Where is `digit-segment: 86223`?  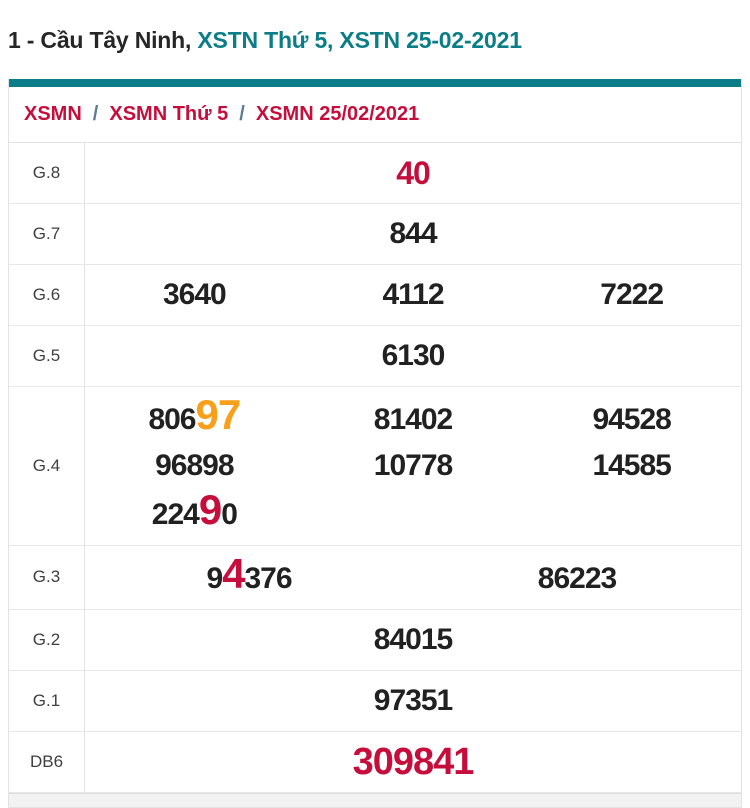 digit-segment: 86223 is located at coordinates (577, 578).